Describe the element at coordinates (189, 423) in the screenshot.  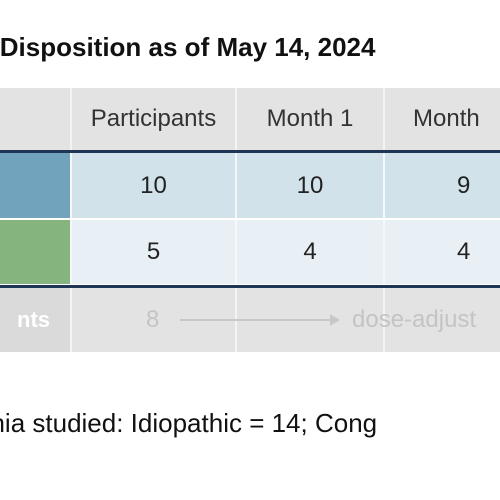
I see `footnote-text: enia studied: Idiopathic = 14; Cong` at that location.